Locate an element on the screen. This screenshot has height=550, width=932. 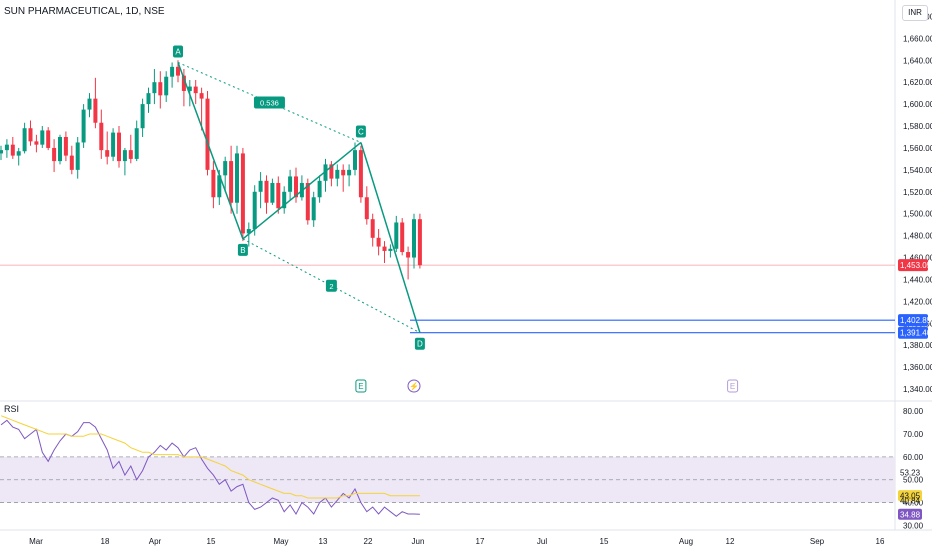
pattern-ratio-label: 0.536 is located at coordinates (269, 102).